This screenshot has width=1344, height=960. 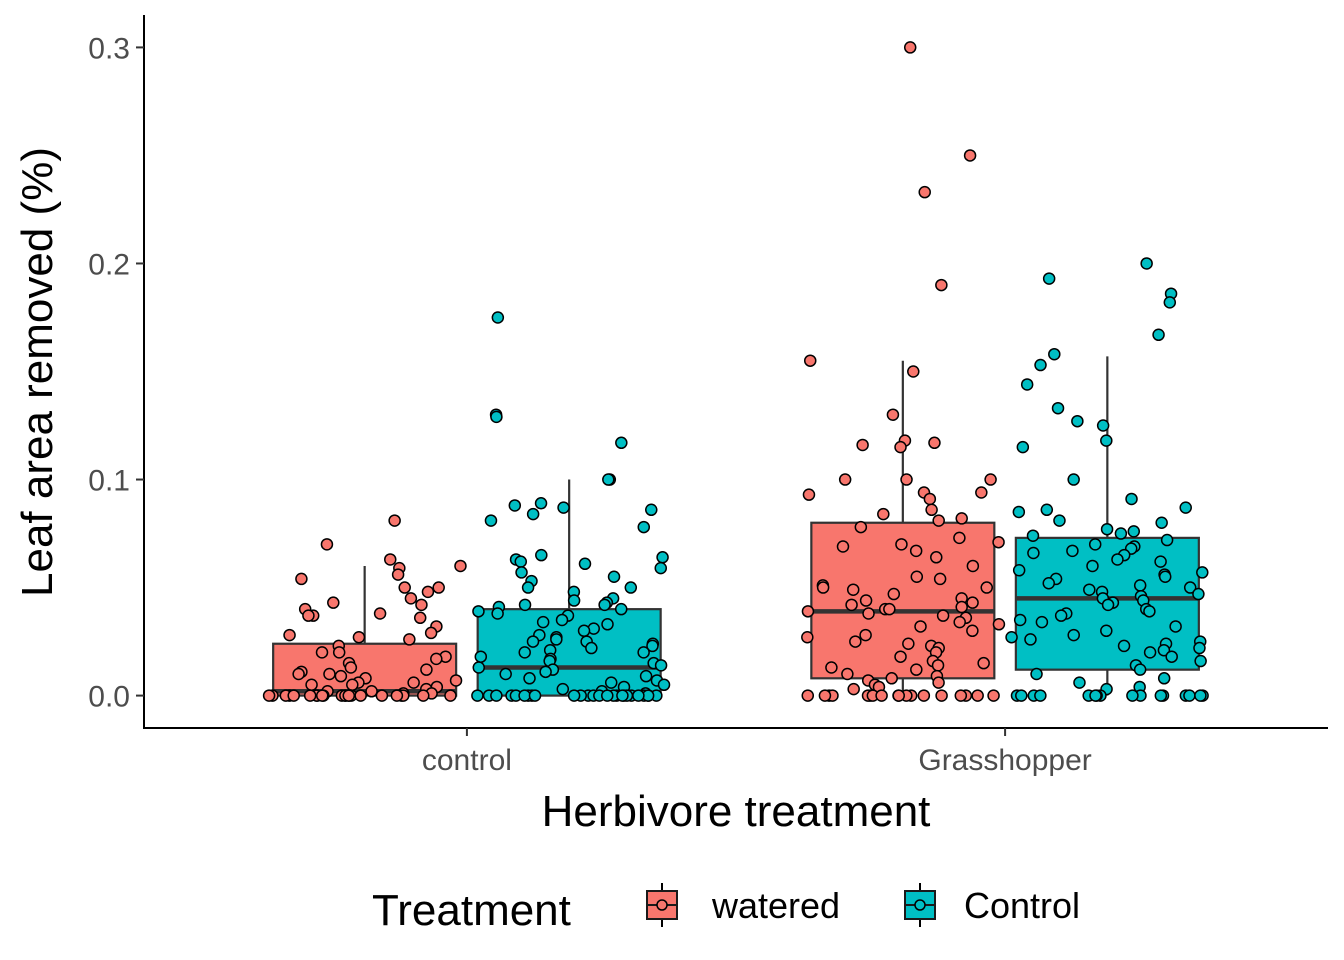 I want to click on y-tick-label: 0.3, so click(x=109, y=48).